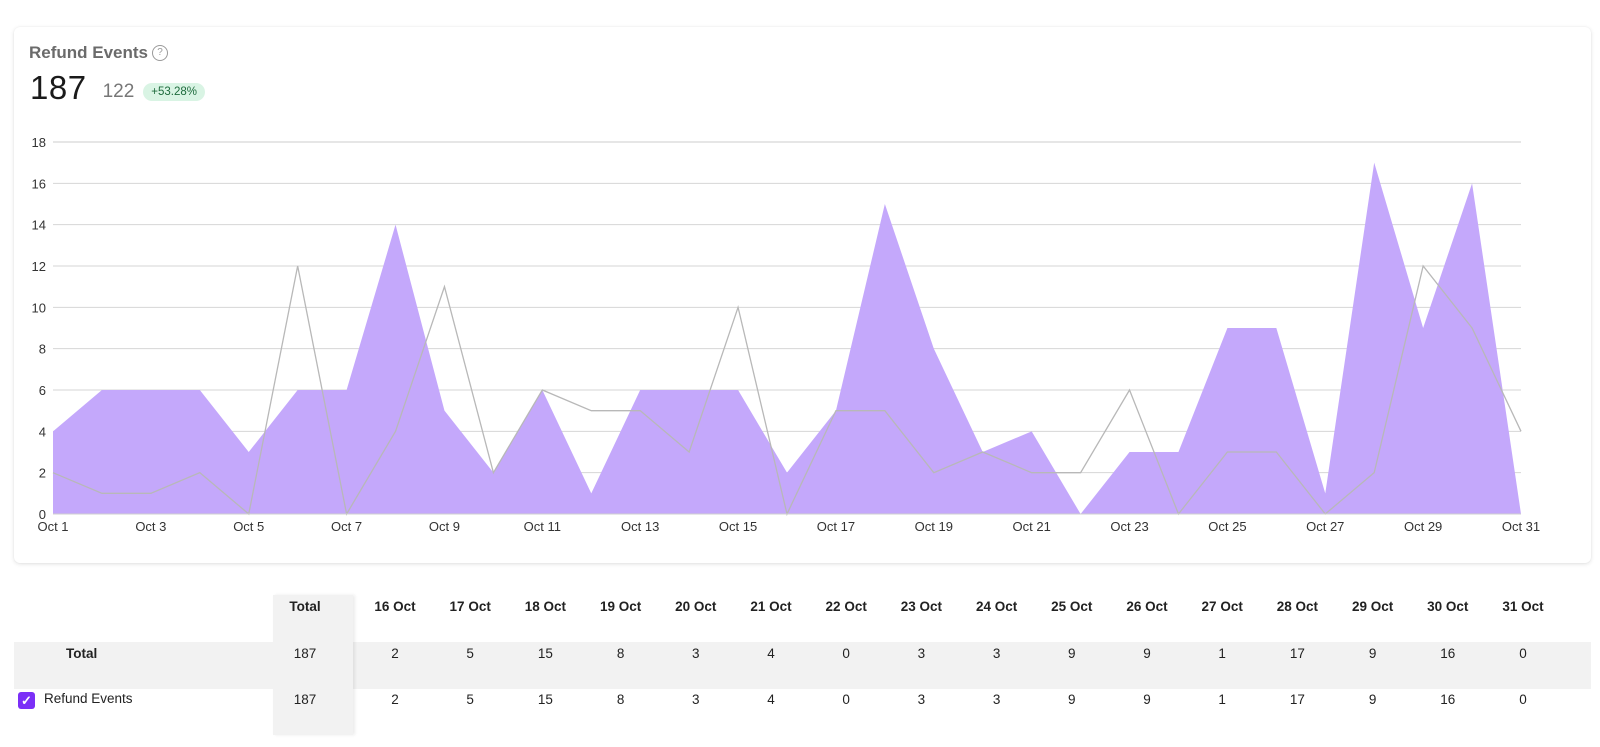 The image size is (1600, 747). I want to click on row-label-series: Refund Events, so click(88, 698).